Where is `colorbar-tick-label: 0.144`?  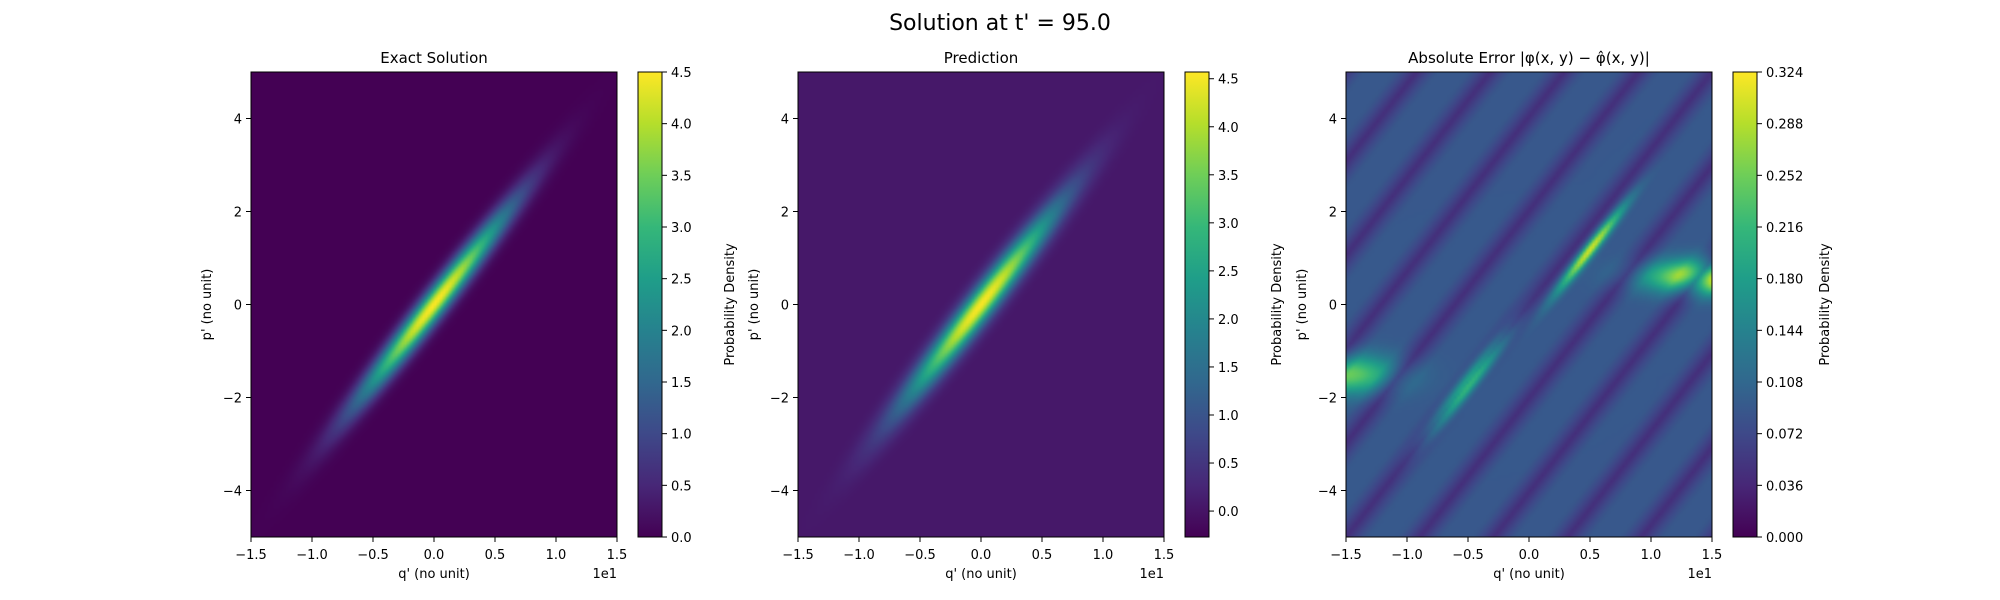
colorbar-tick-label: 0.144 is located at coordinates (1784, 331).